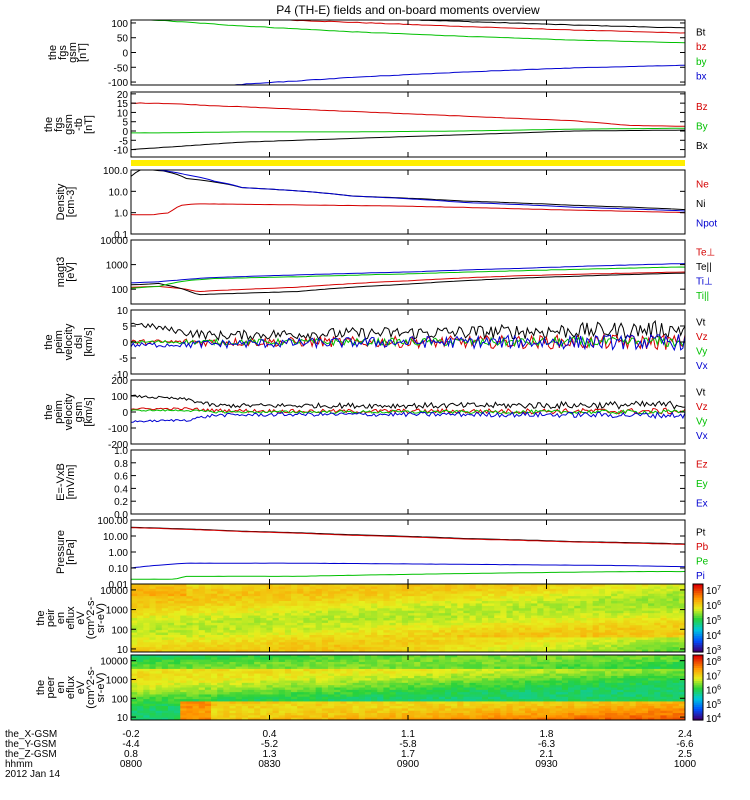  Describe the element at coordinates (115, 537) in the screenshot. I see `y-tick-label: 10.00` at that location.